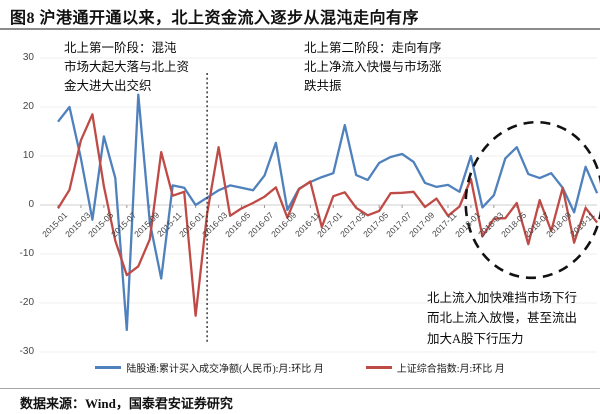 The width and height of the screenshot is (600, 414). What do you see at coordinates (26, 302) in the screenshot?
I see `y-axis-label: -20` at bounding box center [26, 302].